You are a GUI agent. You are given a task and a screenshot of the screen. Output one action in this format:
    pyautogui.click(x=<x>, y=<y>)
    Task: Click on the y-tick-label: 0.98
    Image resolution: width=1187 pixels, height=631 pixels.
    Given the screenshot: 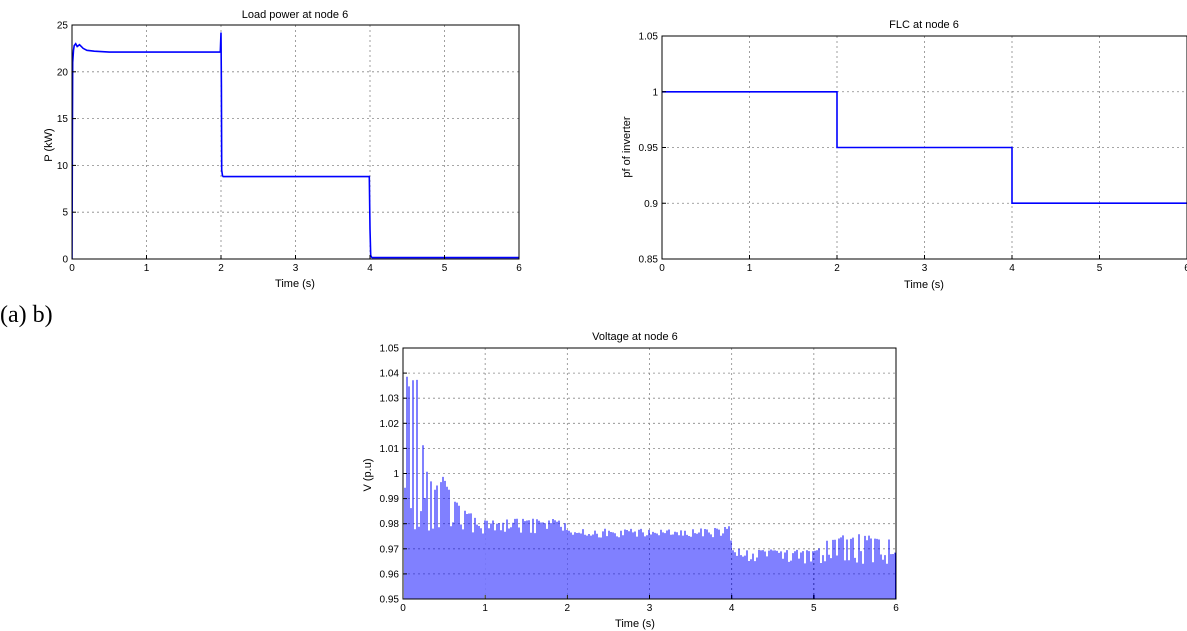 What is the action you would take?
    pyautogui.click(x=390, y=524)
    